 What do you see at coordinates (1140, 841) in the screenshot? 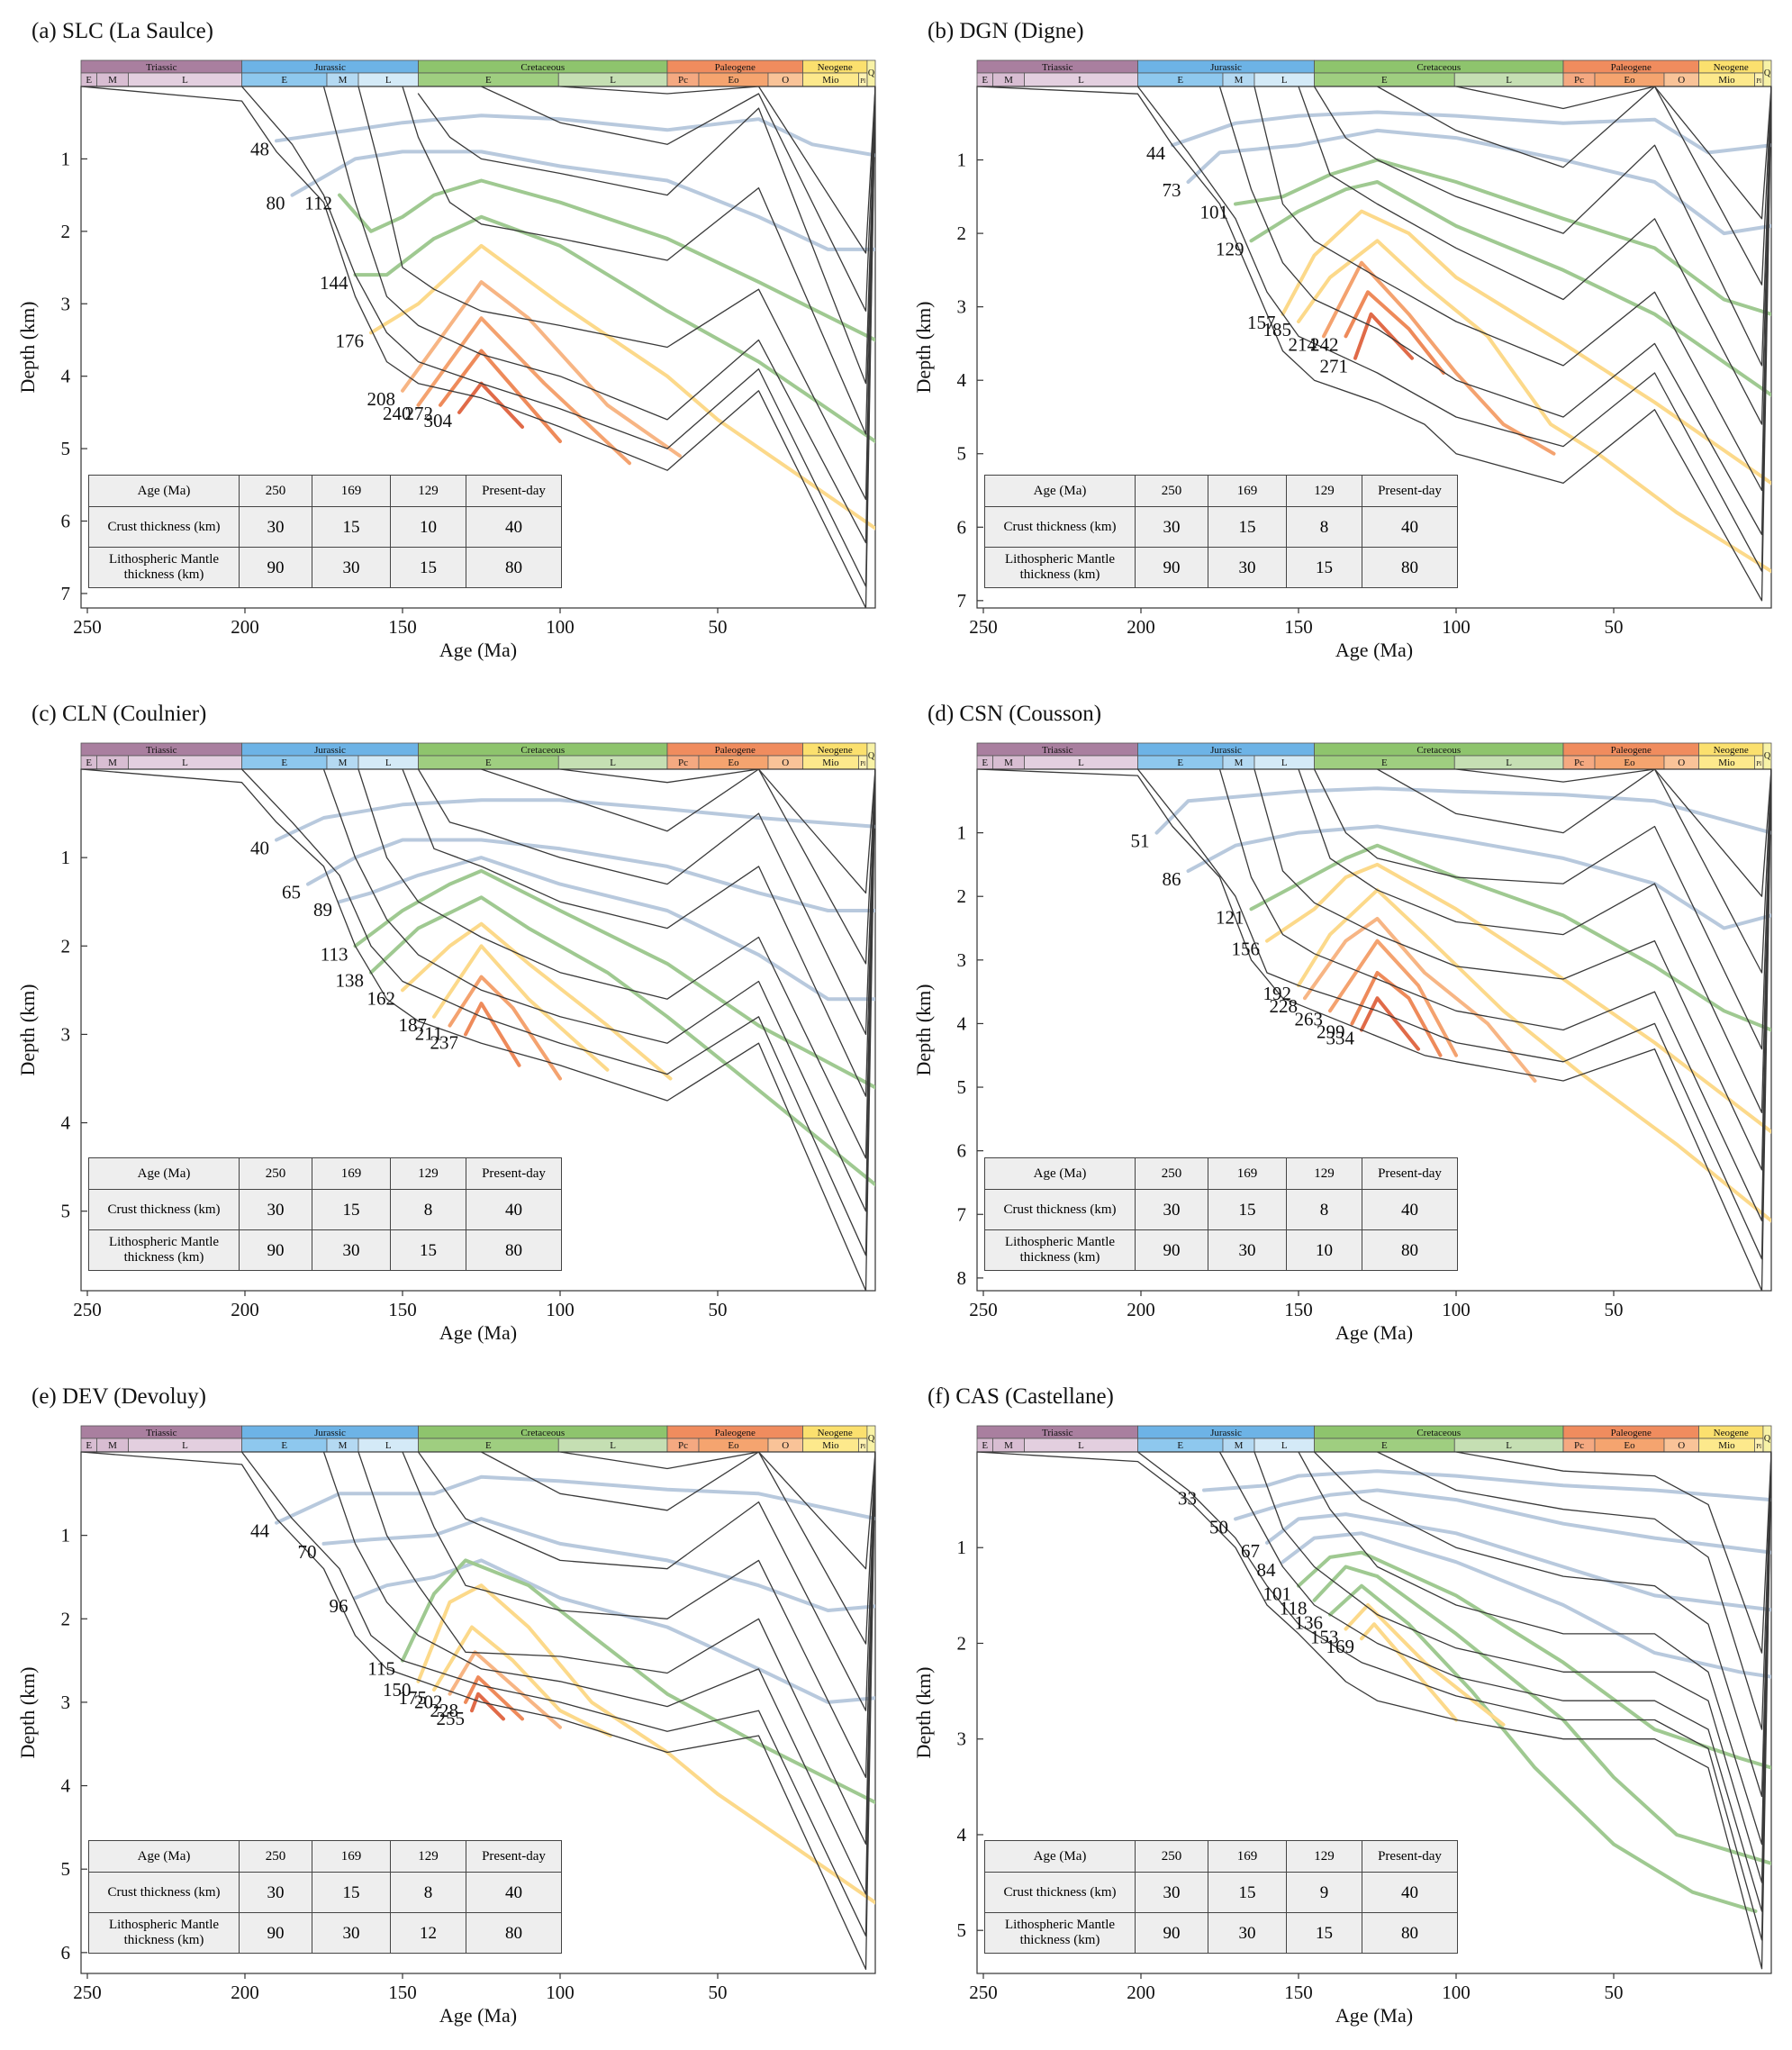
I see `isotherm-label: 51` at bounding box center [1140, 841].